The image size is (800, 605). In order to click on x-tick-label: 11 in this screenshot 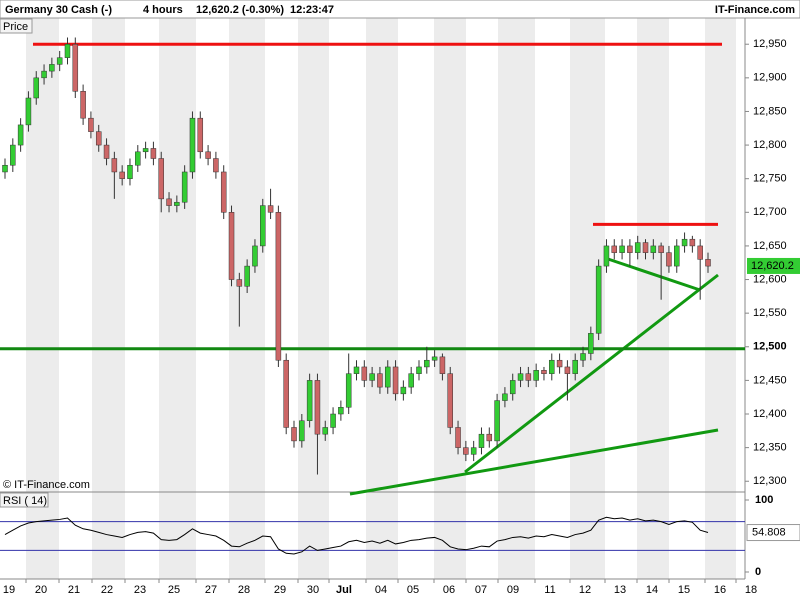, I will do `click(549, 590)`.